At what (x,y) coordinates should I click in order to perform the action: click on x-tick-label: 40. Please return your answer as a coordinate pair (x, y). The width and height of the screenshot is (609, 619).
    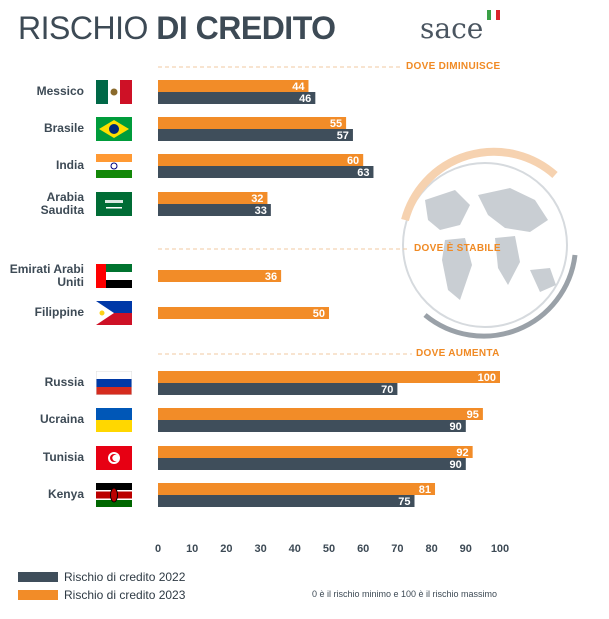
    Looking at the image, I should click on (295, 549).